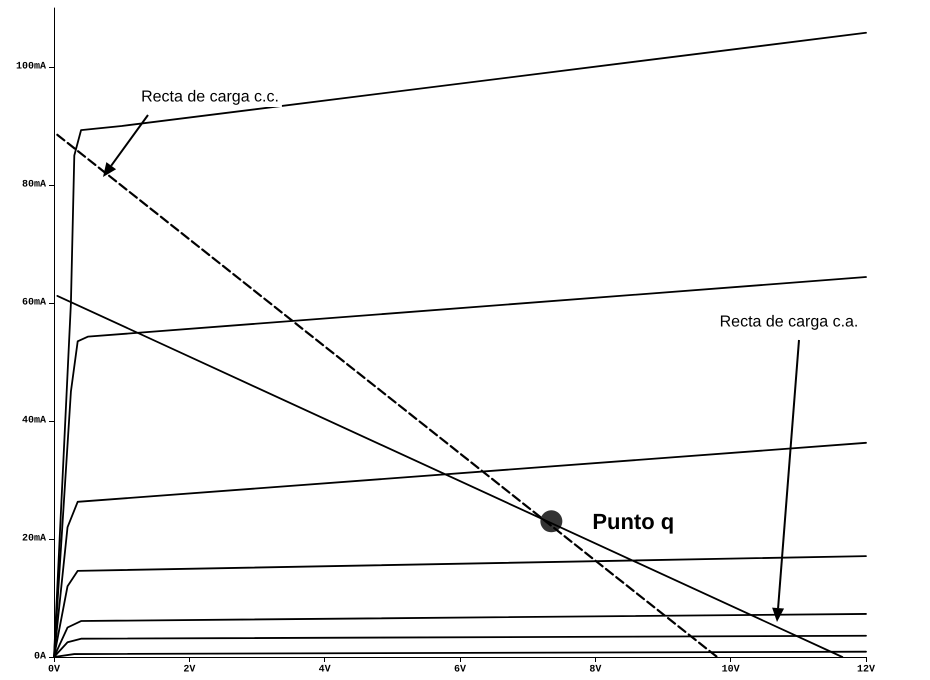  What do you see at coordinates (54, 670) in the screenshot?
I see `x-tick-label: 0V` at bounding box center [54, 670].